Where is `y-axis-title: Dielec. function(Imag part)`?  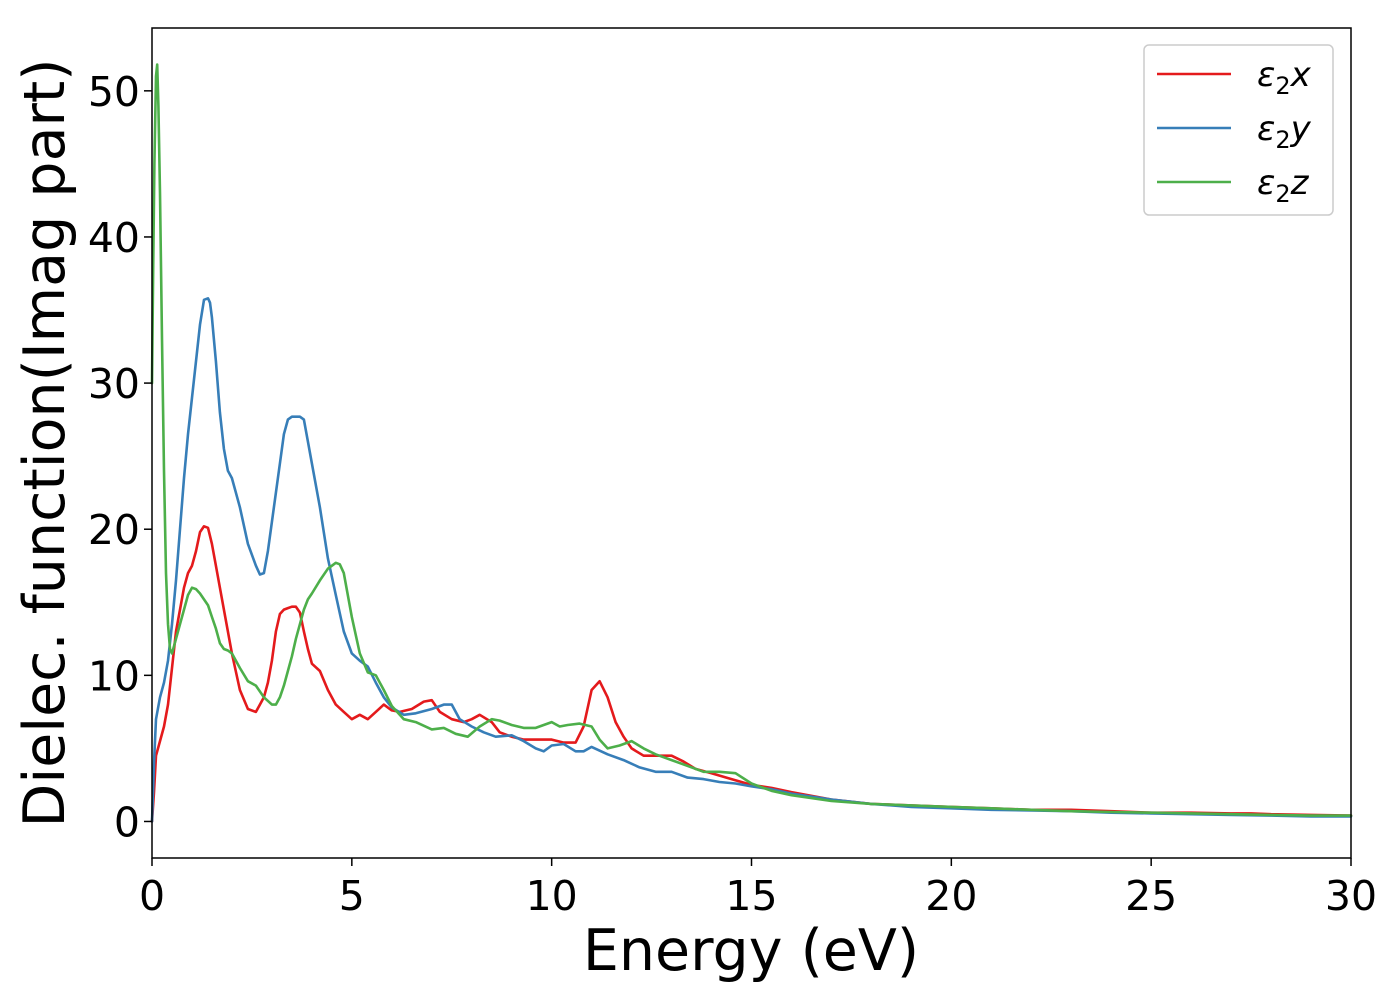
y-axis-title: Dielec. function(Imag part) is located at coordinates (45, 442).